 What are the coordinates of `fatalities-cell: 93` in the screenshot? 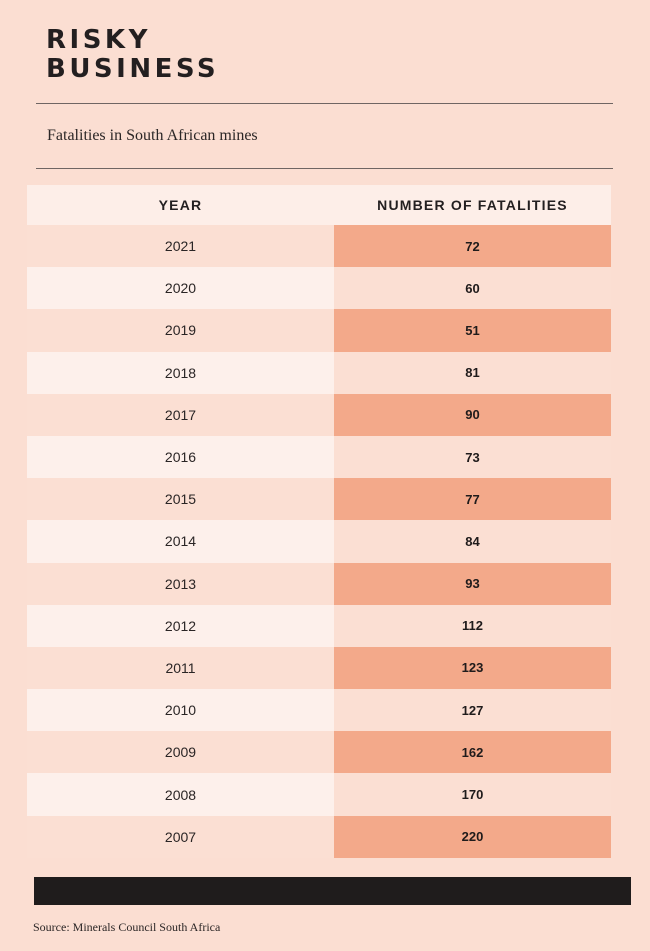 It's located at (472, 583).